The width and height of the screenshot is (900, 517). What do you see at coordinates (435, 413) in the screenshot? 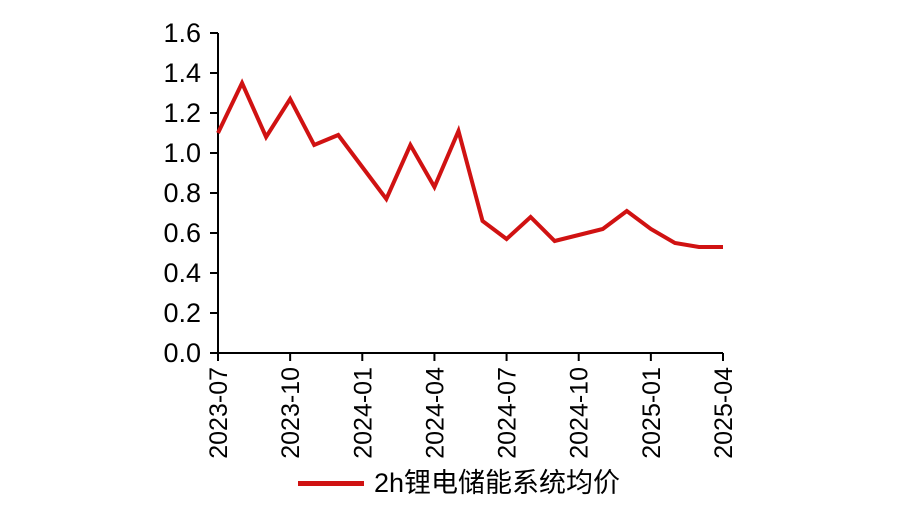
I see `x-tick-label: 2024-04` at bounding box center [435, 413].